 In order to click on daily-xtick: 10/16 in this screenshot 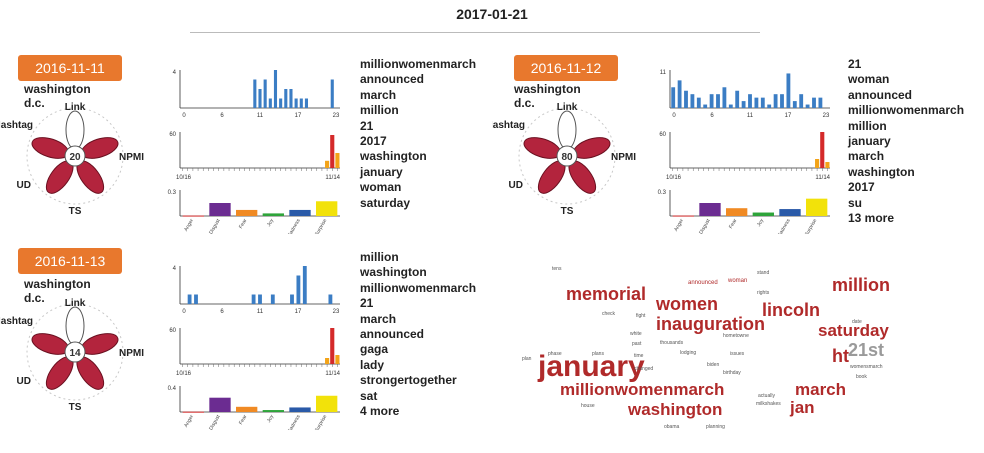, I will do `click(674, 178)`.